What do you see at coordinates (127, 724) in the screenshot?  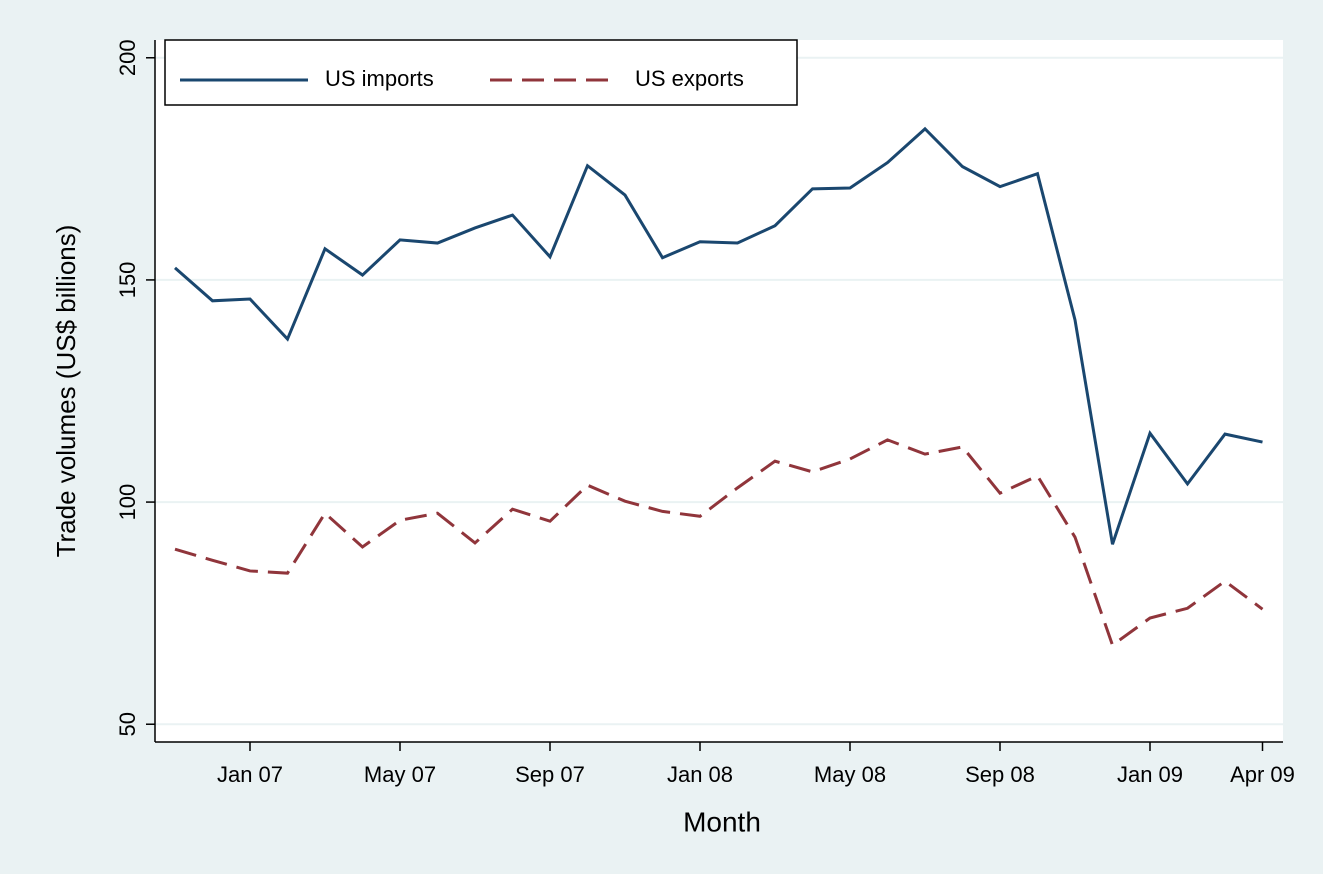 I see `y-tick-label: 50` at bounding box center [127, 724].